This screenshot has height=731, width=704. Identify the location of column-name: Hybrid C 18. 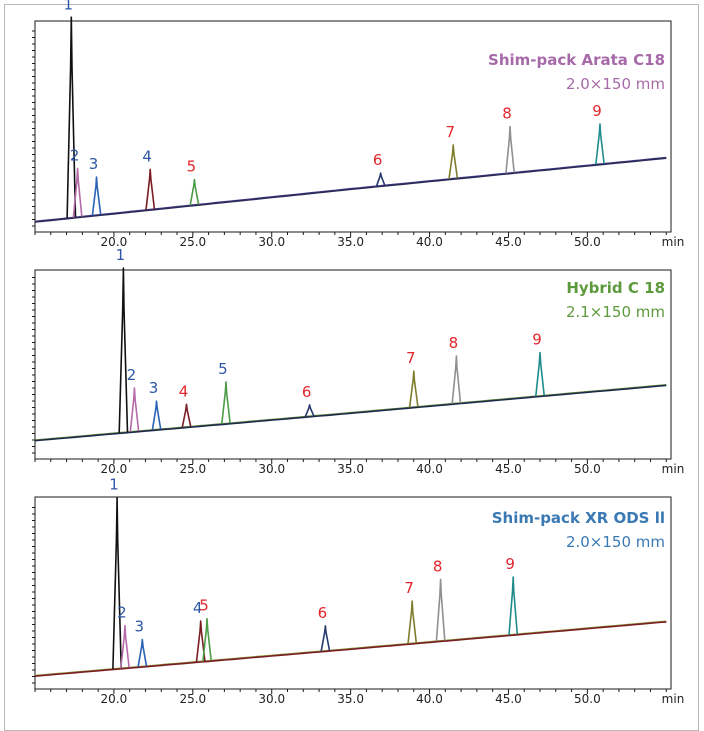
(615, 288).